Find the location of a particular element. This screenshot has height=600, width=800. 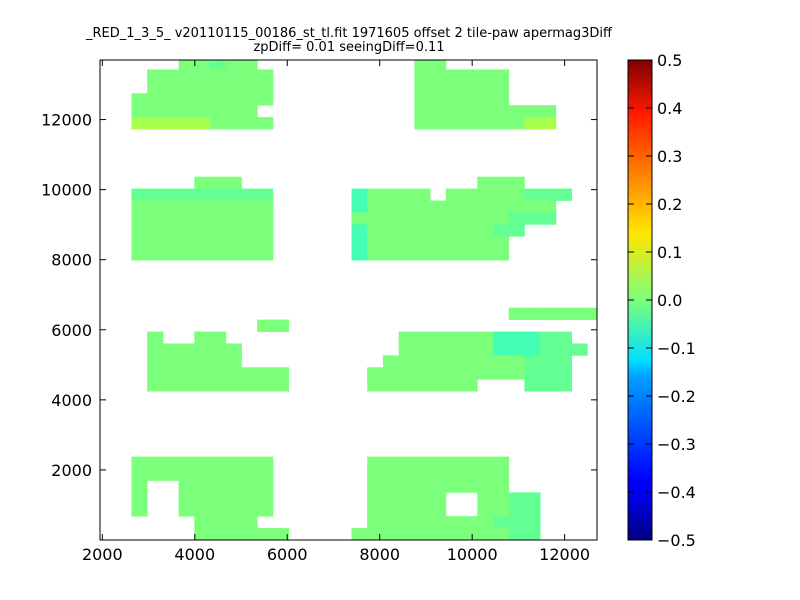

colorbar-tick-label: −0.2 is located at coordinates (676, 396).